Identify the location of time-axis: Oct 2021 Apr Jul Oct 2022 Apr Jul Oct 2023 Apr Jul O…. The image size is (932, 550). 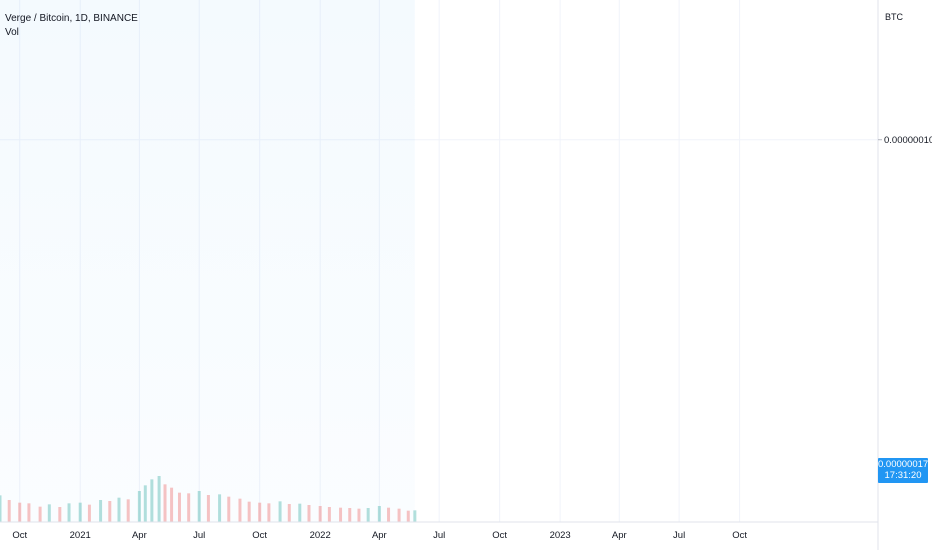
(379, 535).